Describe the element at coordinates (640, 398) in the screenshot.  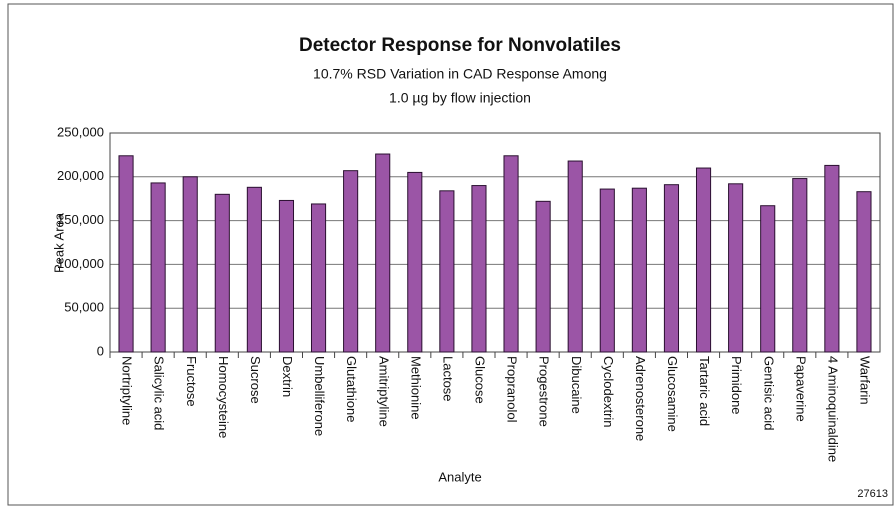
I see `x-tick-label: Adrenosterone` at that location.